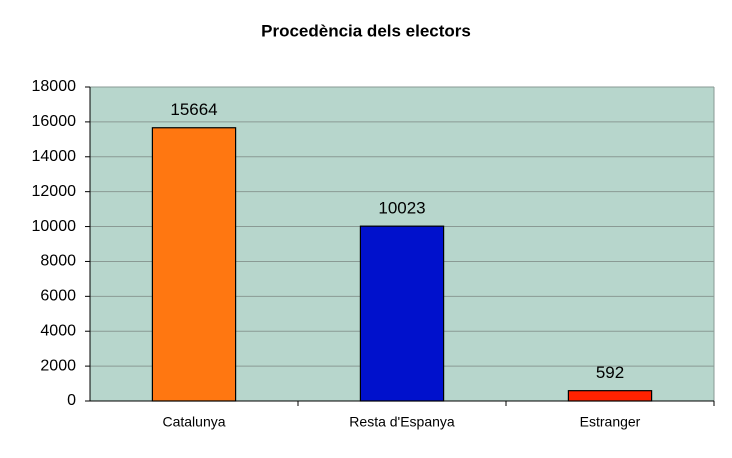 The image size is (732, 458). I want to click on y-tick-label: 18000, so click(54, 86).